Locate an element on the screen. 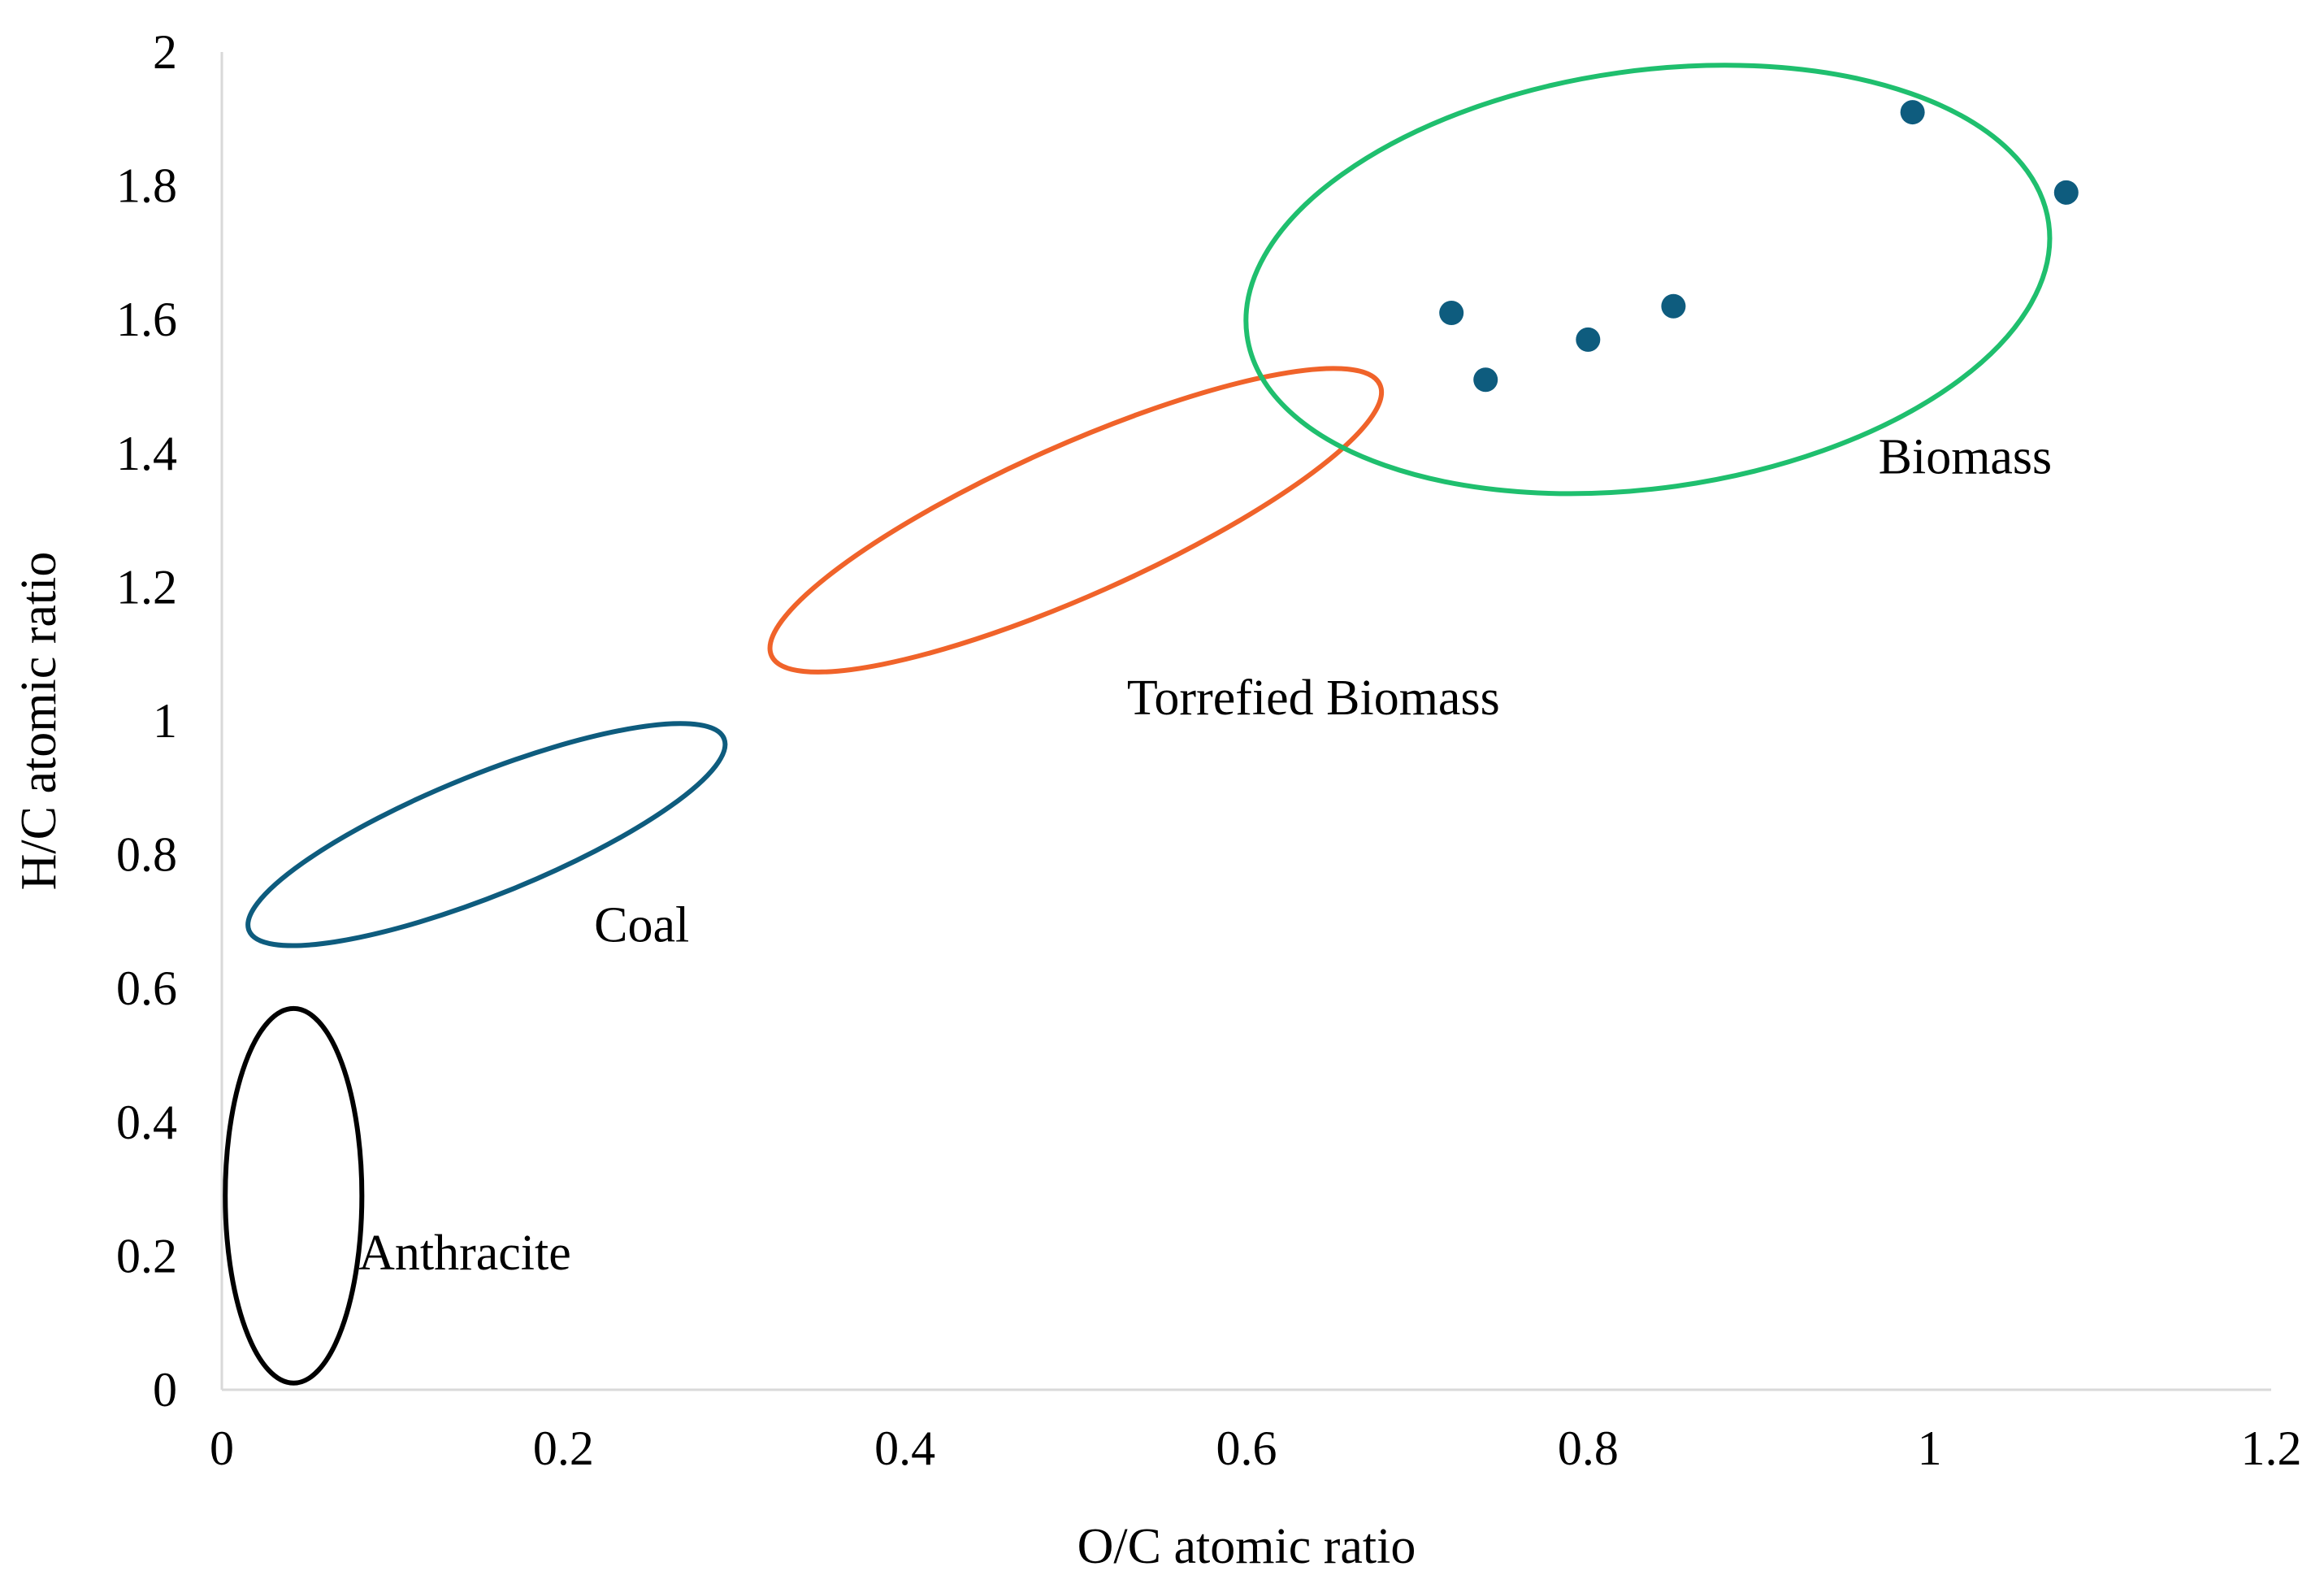 The width and height of the screenshot is (2324, 1584). y-tick-label: 2 is located at coordinates (165, 52).